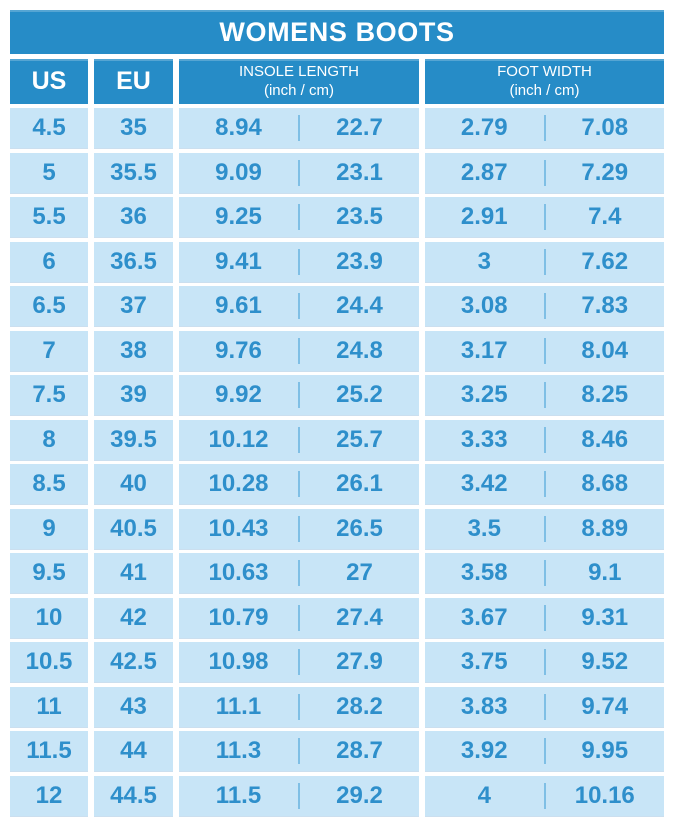 This screenshot has height=827, width=674. I want to click on foot-cm-value: 9.74, so click(605, 706).